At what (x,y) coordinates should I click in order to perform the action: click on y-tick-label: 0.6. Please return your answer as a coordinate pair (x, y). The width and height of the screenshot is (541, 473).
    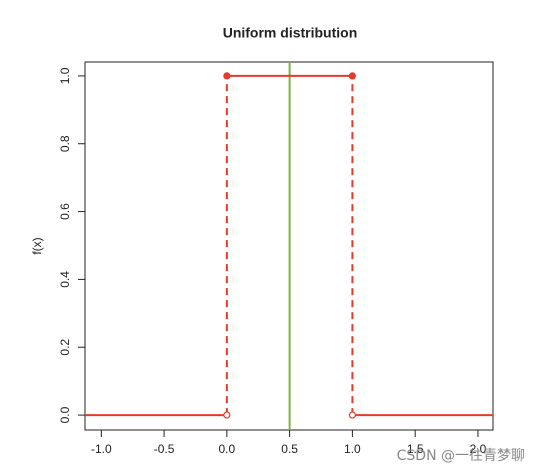
    Looking at the image, I should click on (65, 211).